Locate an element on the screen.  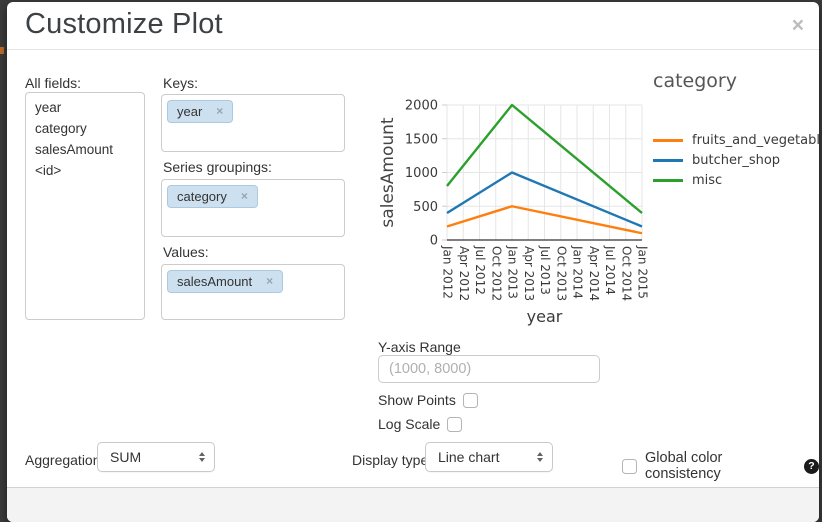
aggregation-value: SUM is located at coordinates (126, 457).